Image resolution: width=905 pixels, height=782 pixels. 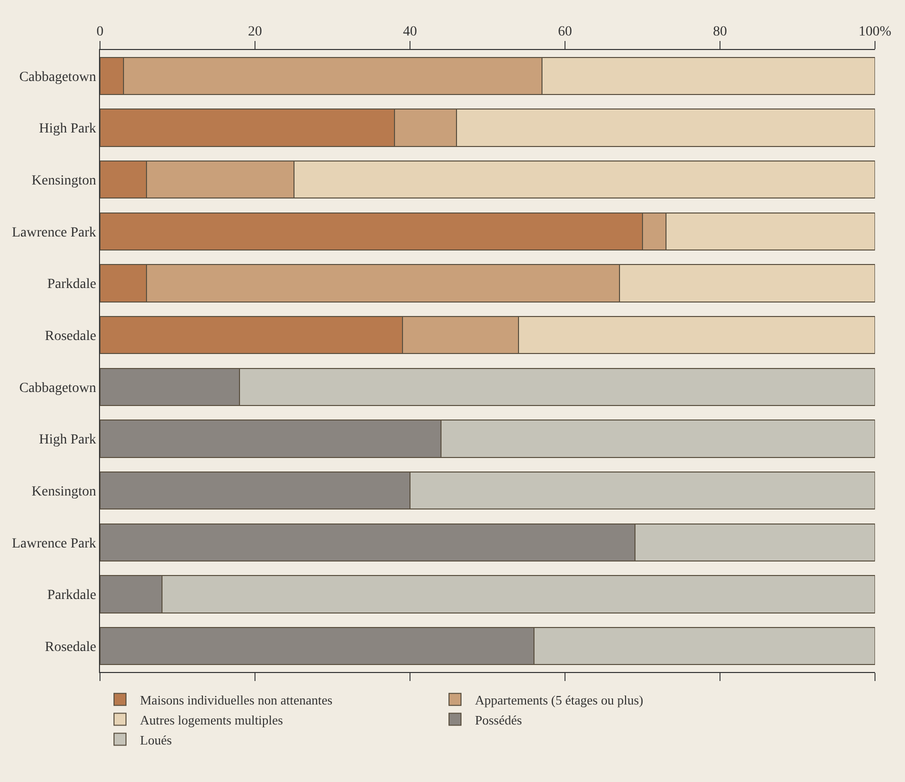 I want to click on x-tick-label: 80, so click(x=720, y=32).